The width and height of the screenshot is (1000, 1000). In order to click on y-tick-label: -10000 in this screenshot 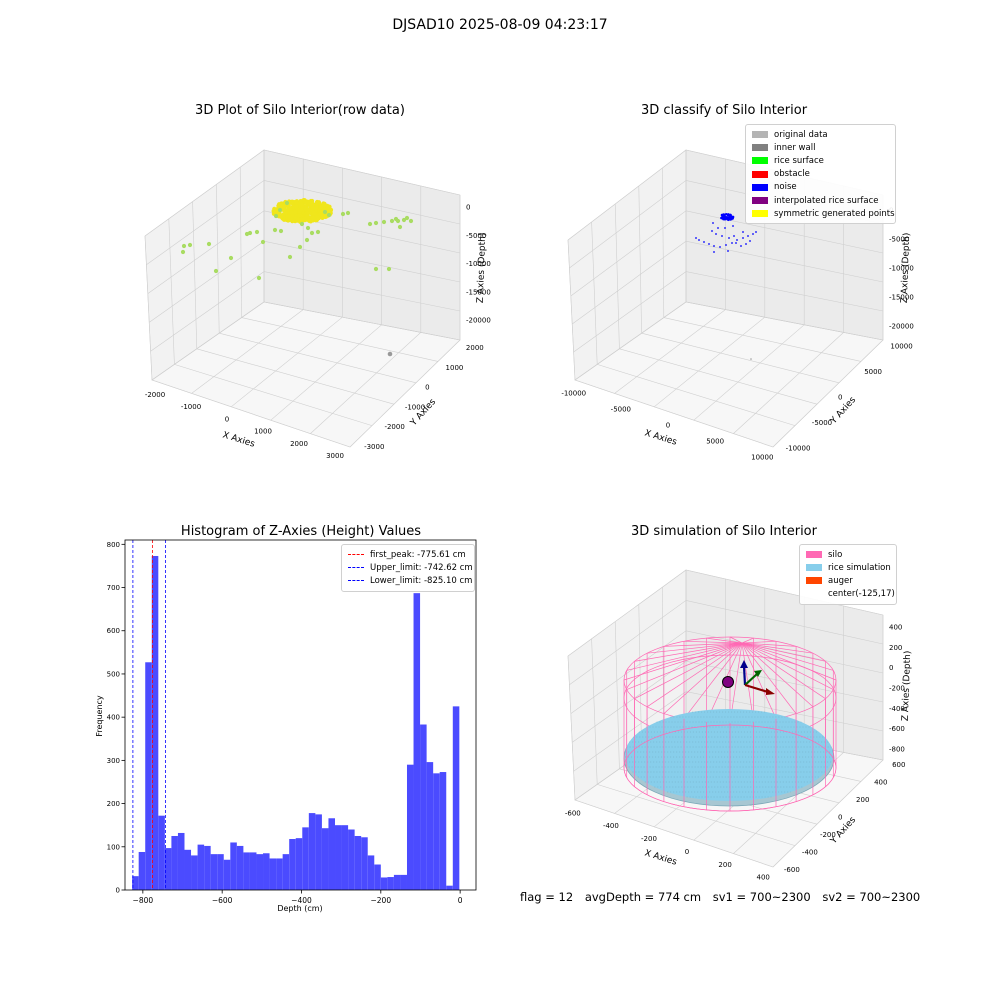, I will do `click(798, 448)`.